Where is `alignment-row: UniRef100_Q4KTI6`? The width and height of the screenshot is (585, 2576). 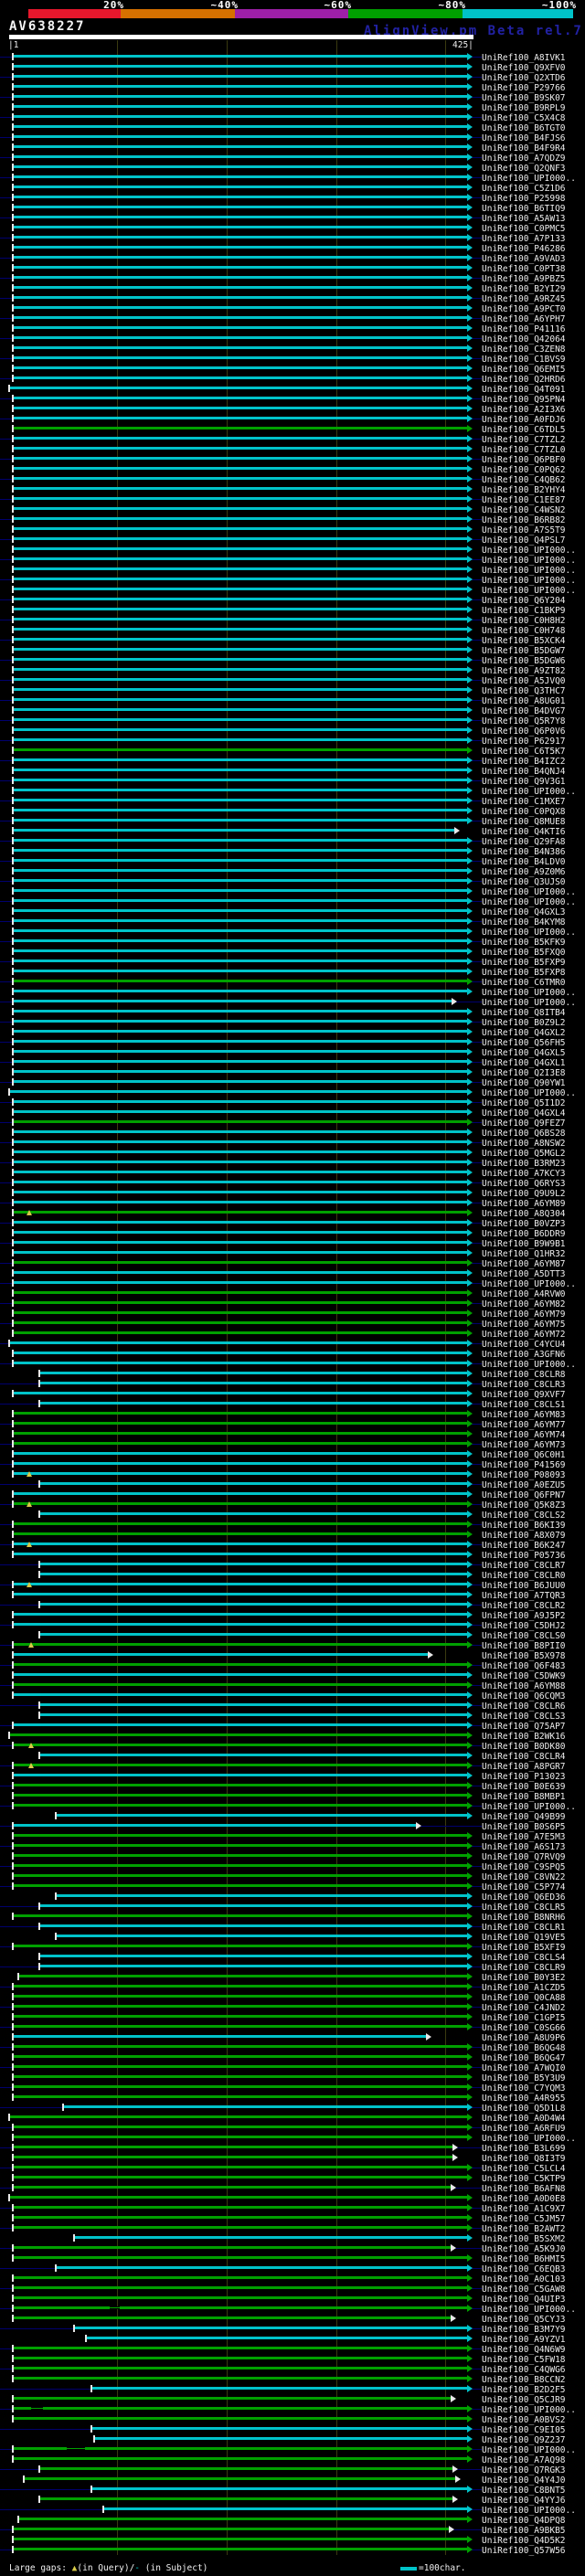
alignment-row: UniRef100_Q4KTI6 is located at coordinates (293, 831).